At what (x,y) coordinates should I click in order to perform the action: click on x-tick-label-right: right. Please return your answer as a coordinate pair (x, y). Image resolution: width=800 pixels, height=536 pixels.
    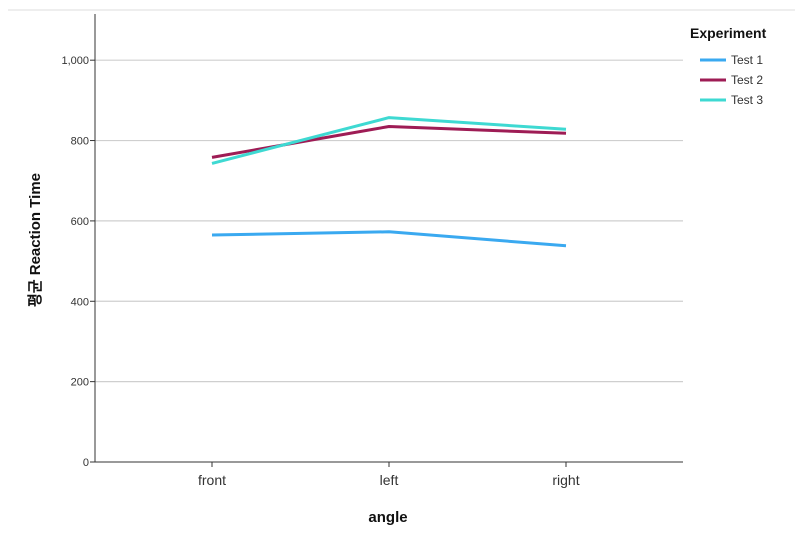
    Looking at the image, I should click on (565, 480).